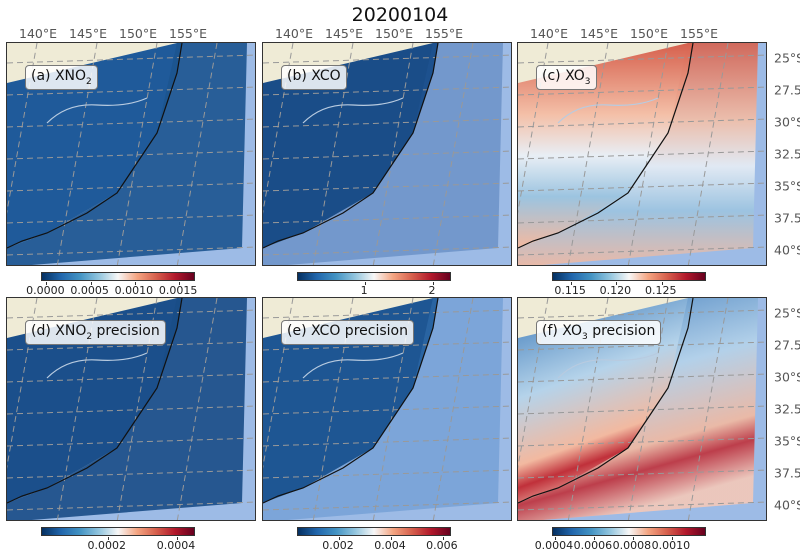 This screenshot has height=560, width=800. What do you see at coordinates (787, 377) in the screenshot?
I see `latitude-label: 30°S` at bounding box center [787, 377].